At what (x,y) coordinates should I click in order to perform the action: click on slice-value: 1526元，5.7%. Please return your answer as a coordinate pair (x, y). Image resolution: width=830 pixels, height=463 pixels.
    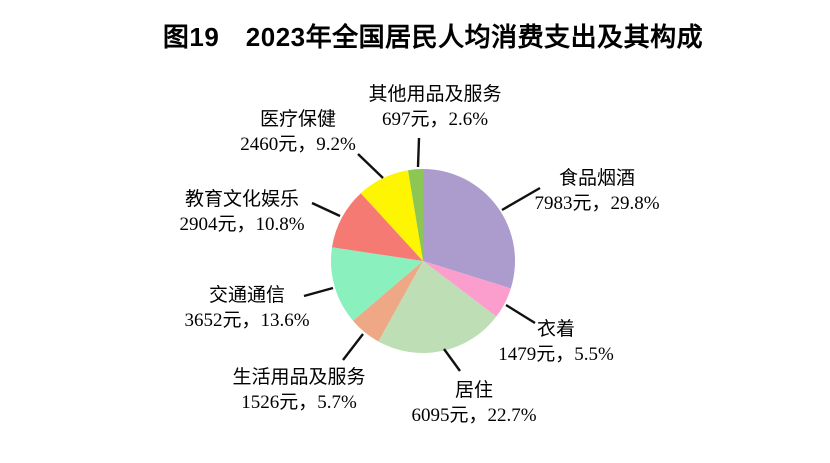
    Looking at the image, I should click on (299, 402).